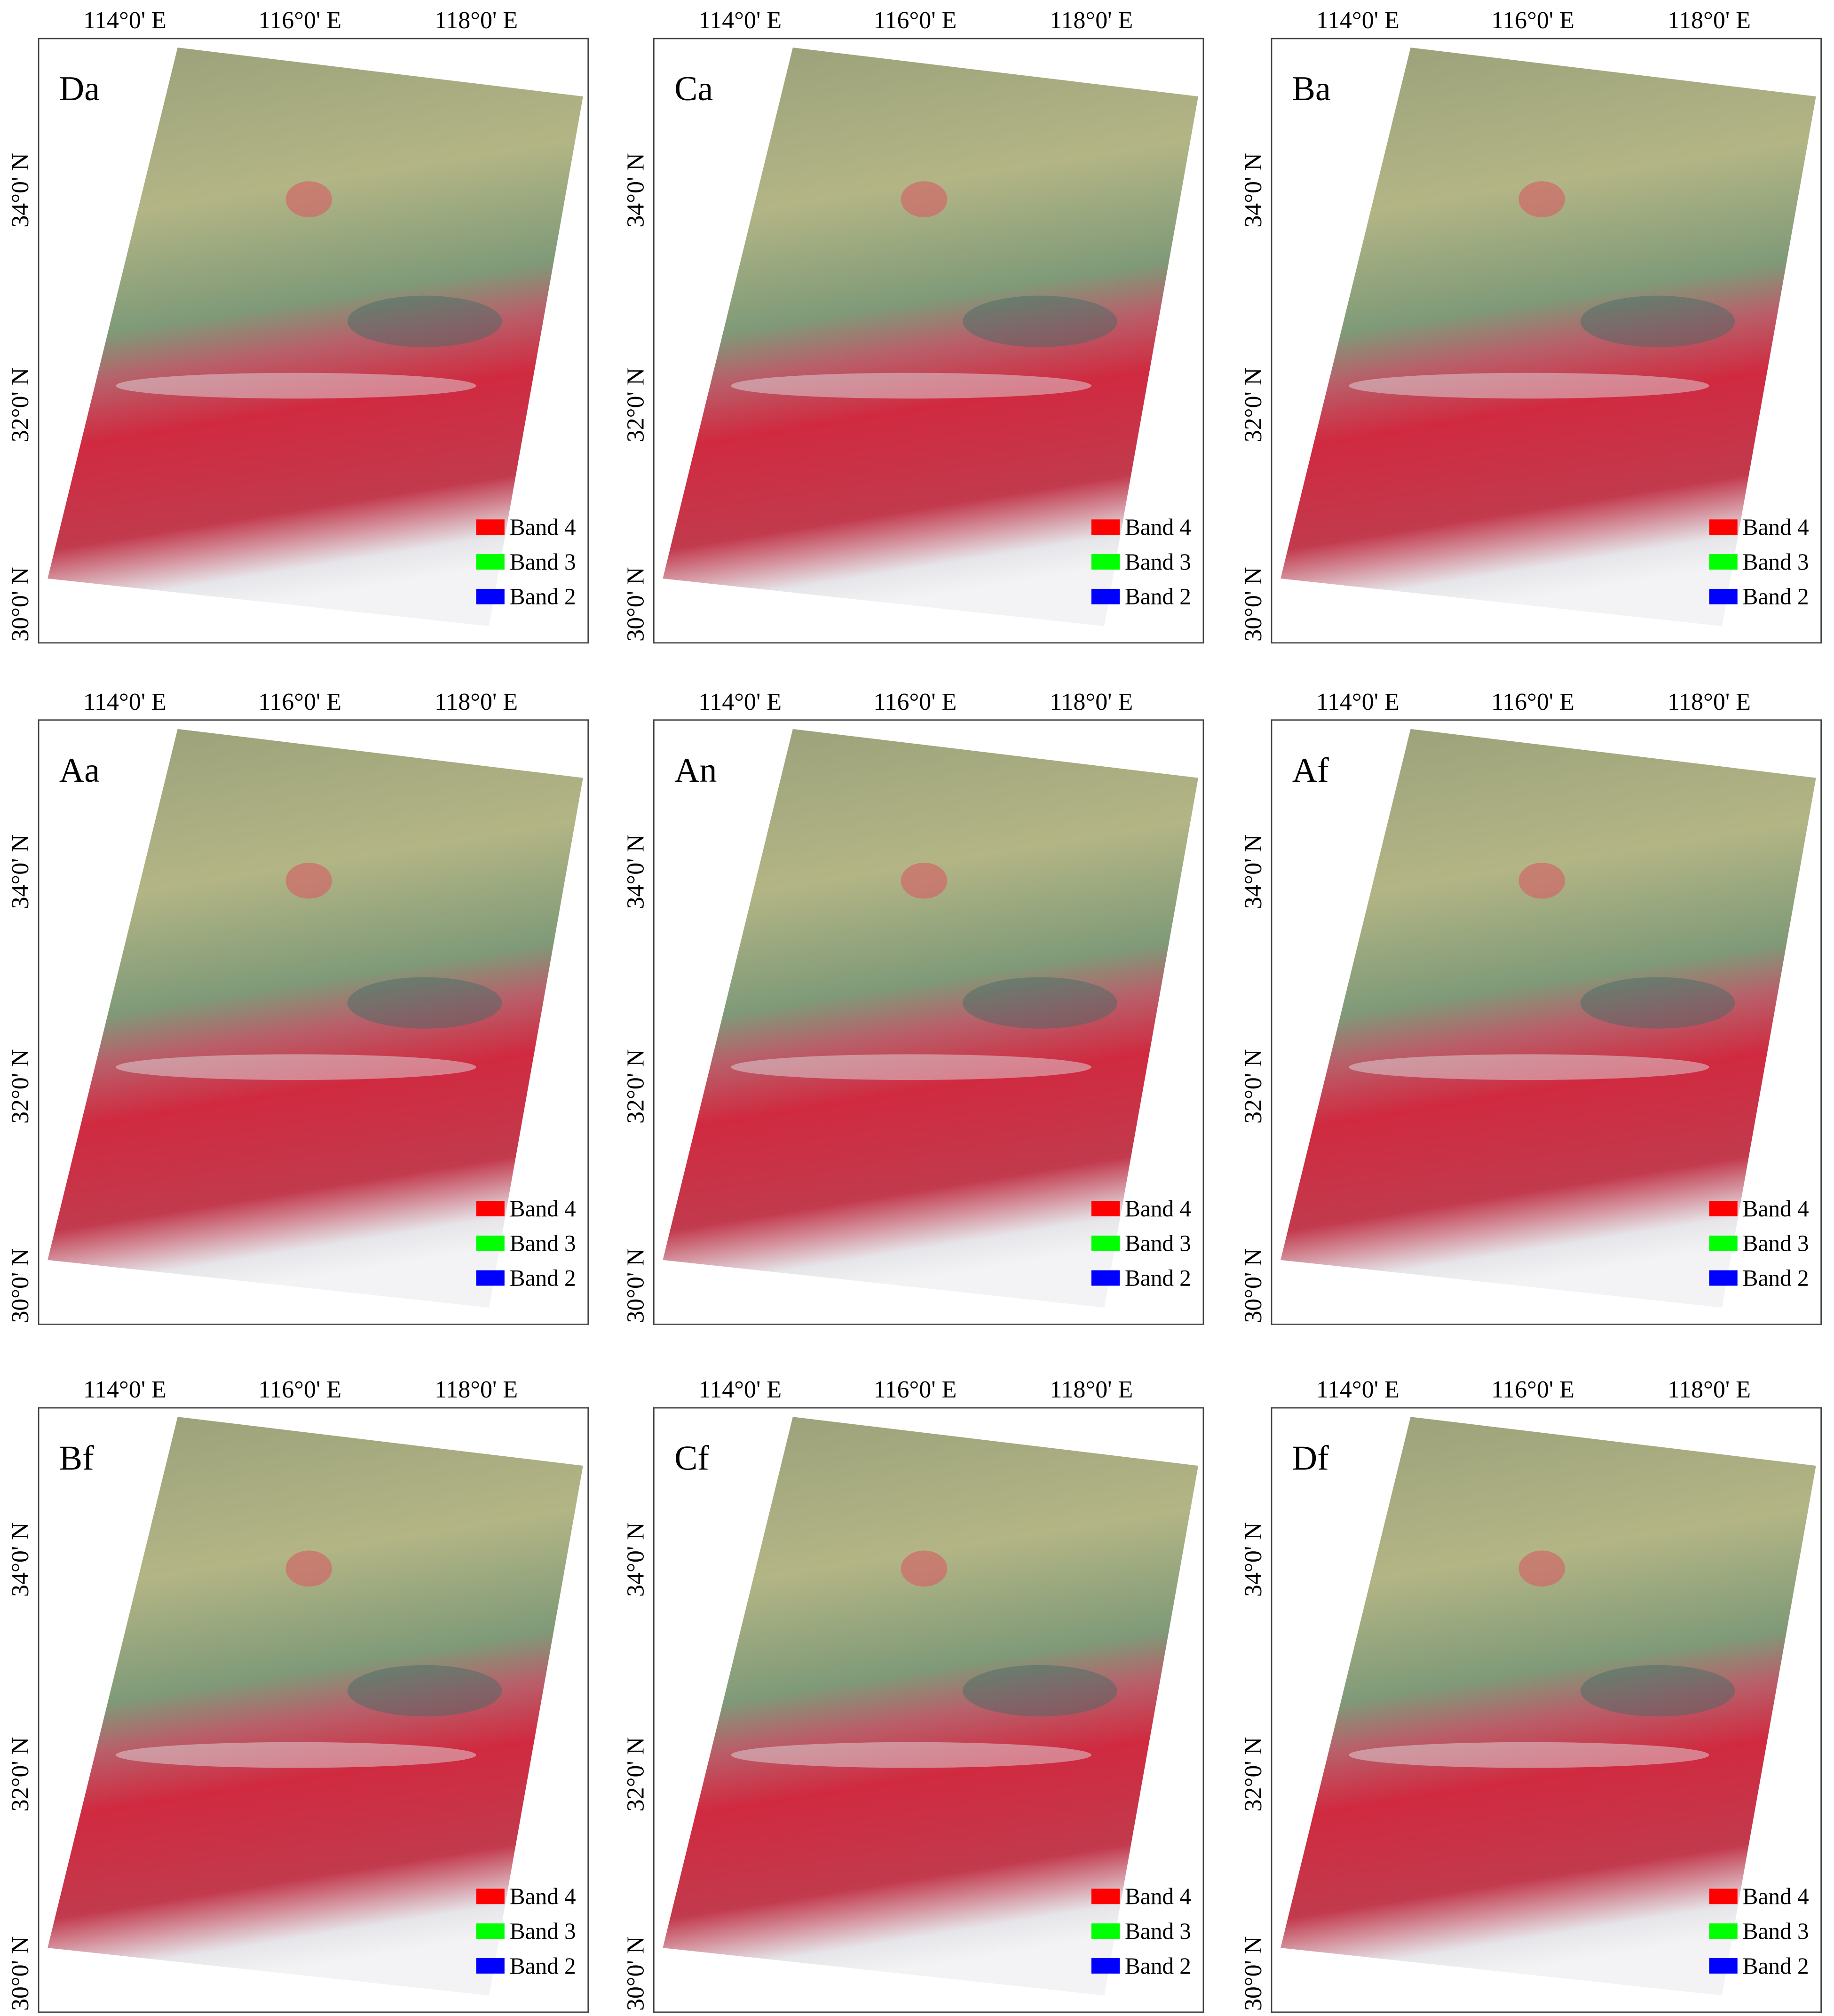 Image resolution: width=1834 pixels, height=2016 pixels. I want to click on panel-label: Ca, so click(693, 89).